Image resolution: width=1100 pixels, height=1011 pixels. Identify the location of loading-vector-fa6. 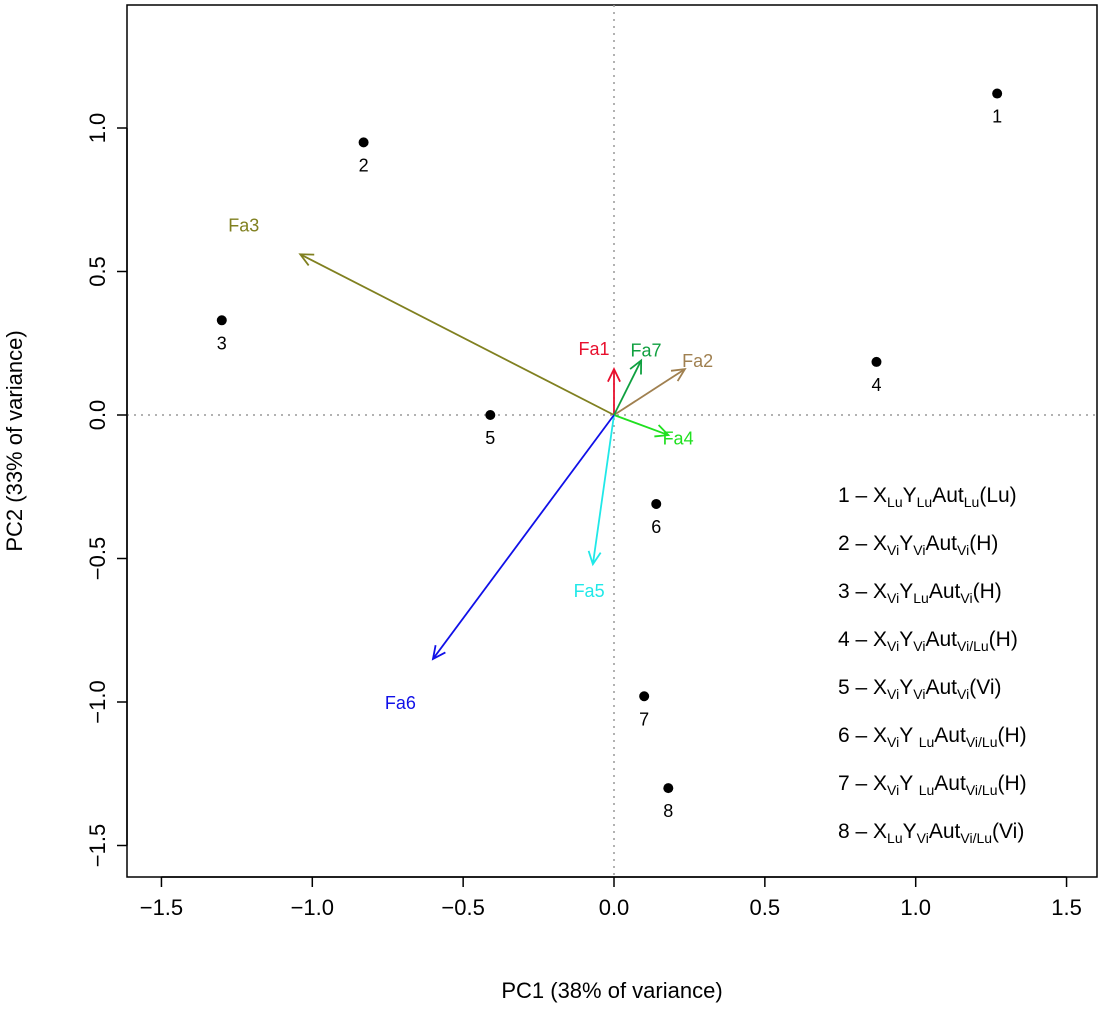
(523, 537).